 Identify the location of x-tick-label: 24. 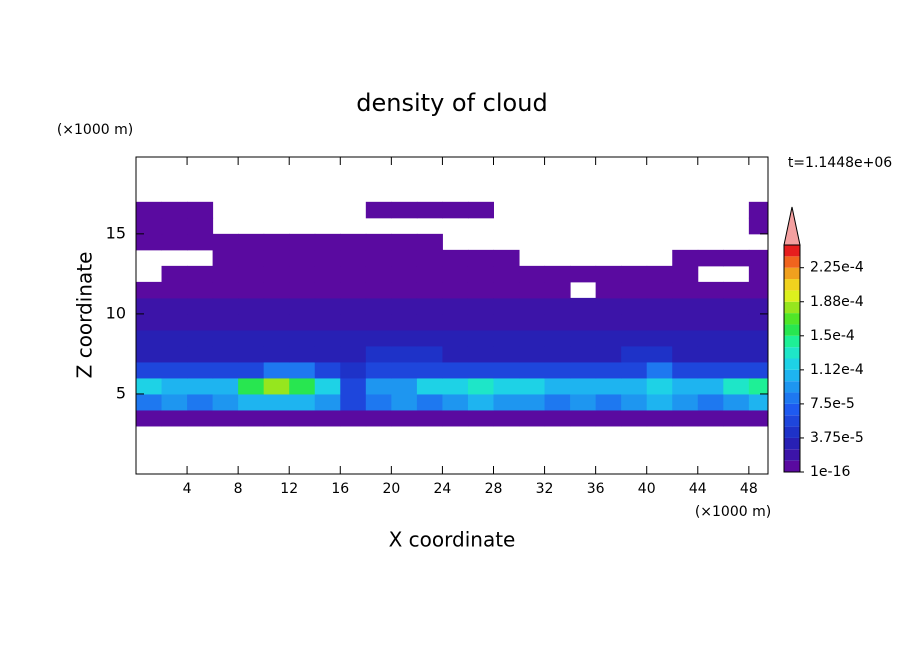
(443, 489).